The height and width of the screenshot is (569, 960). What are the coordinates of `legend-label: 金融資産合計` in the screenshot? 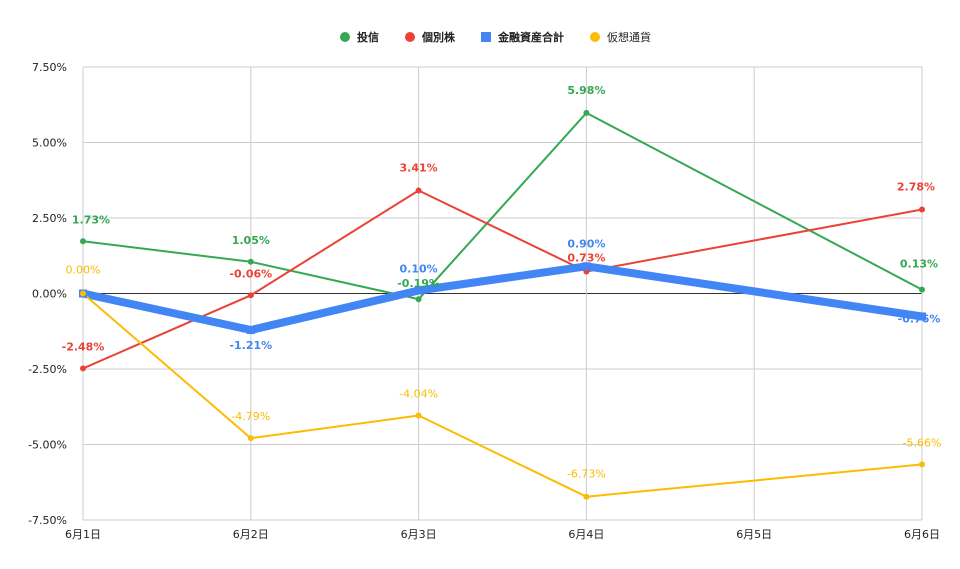 It's located at (530, 37).